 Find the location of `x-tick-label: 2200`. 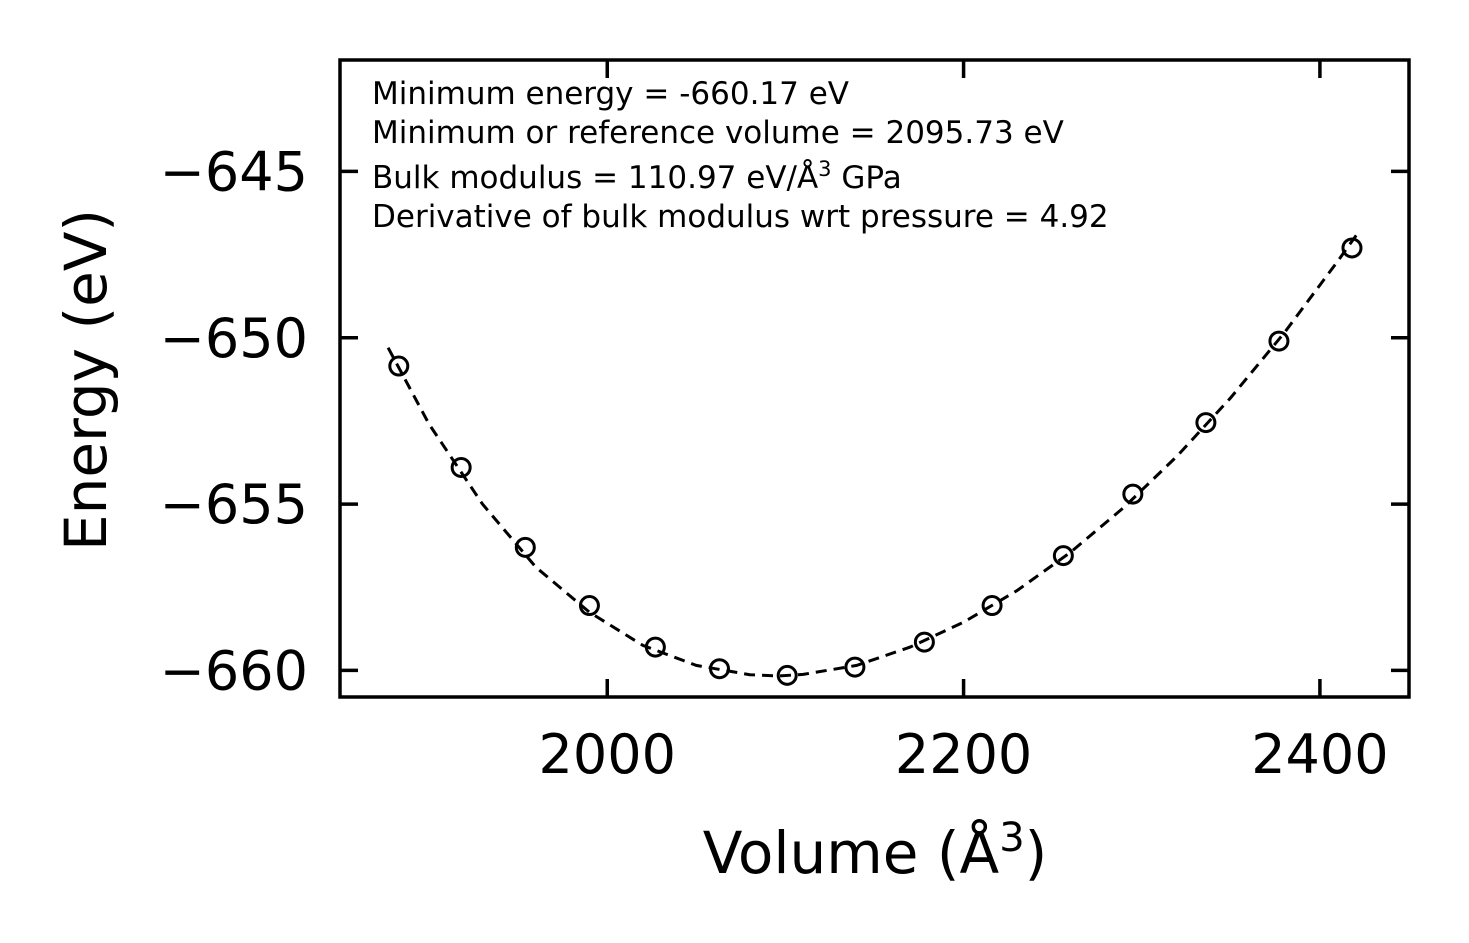

x-tick-label: 2200 is located at coordinates (963, 754).